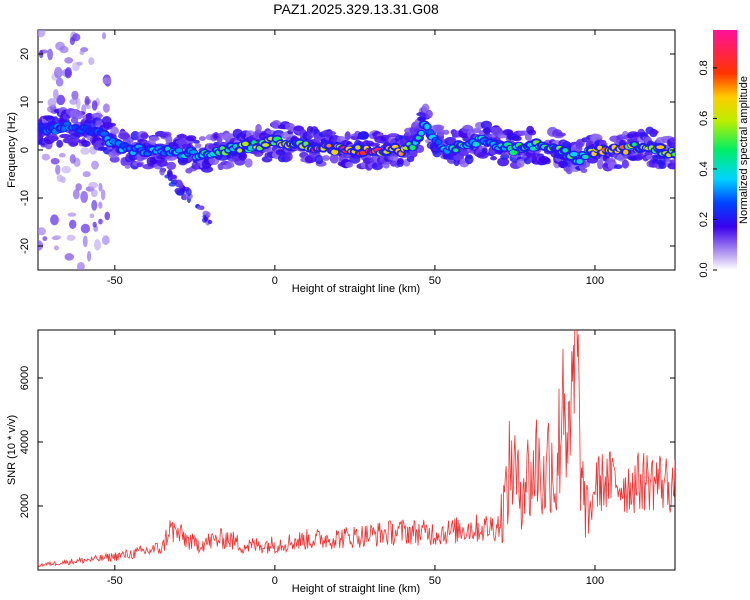  I want to click on snr-xtick-label: 50, so click(435, 581).